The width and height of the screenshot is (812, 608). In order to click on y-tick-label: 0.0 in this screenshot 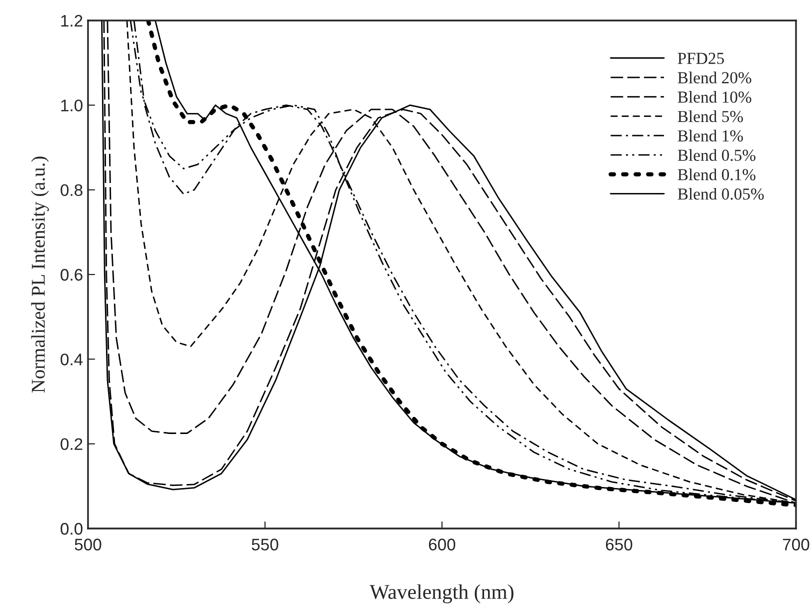, I will do `click(71, 528)`.